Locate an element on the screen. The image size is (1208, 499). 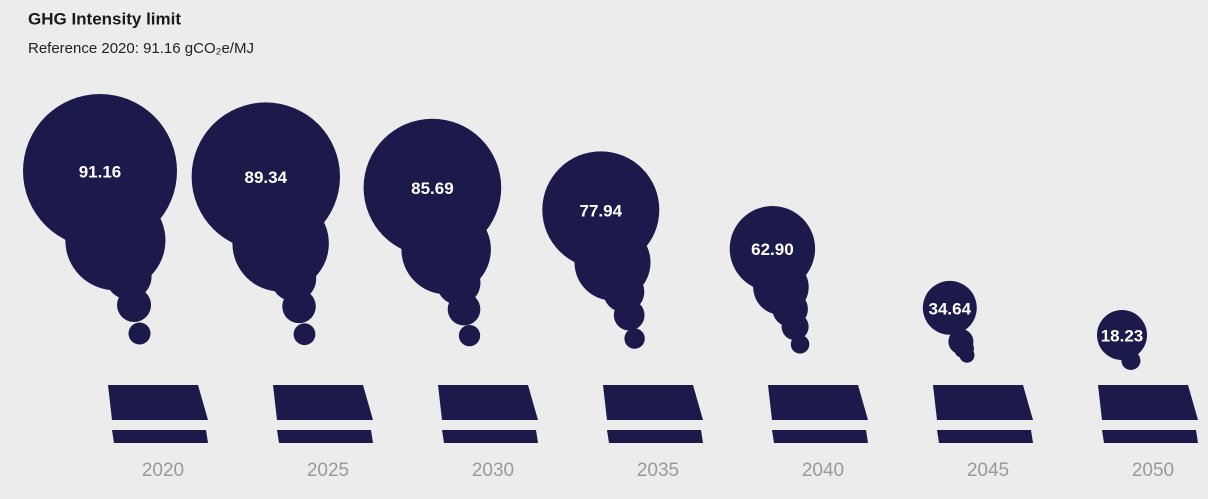
value-label: 77.94 is located at coordinates (601, 210).